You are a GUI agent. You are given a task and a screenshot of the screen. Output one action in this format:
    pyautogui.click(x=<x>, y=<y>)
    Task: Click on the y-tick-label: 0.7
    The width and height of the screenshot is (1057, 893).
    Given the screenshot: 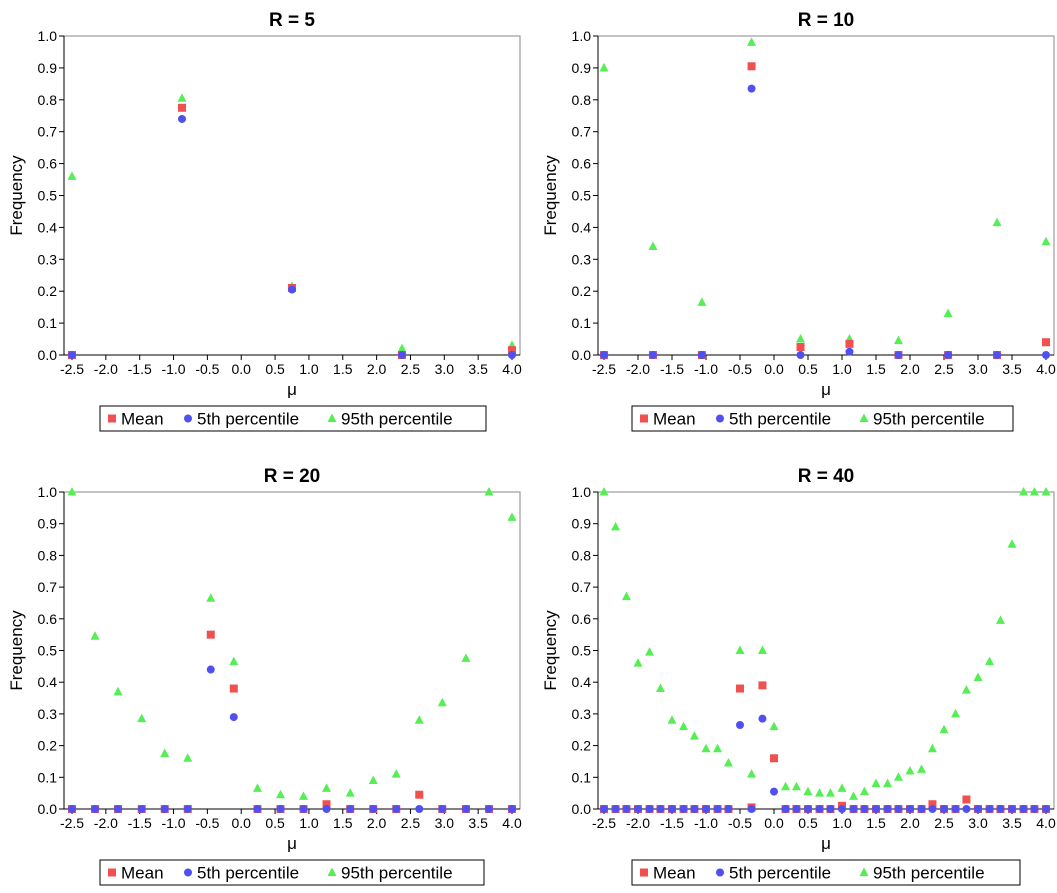 What is the action you would take?
    pyautogui.click(x=48, y=587)
    